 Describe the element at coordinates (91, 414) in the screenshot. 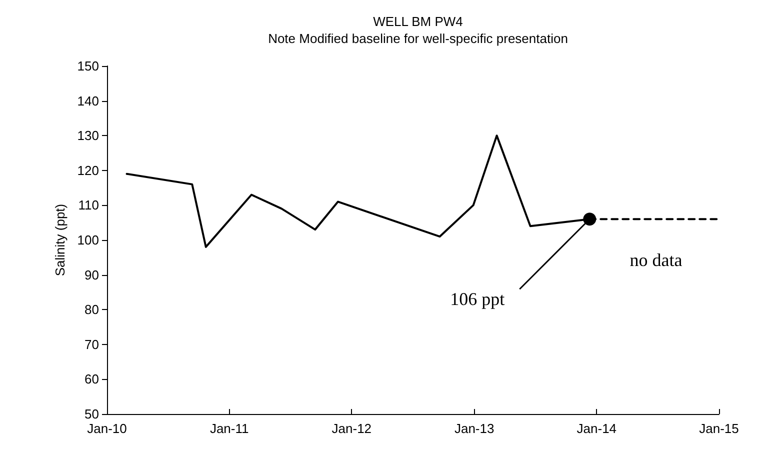

I see `y-tick-label: 50` at that location.